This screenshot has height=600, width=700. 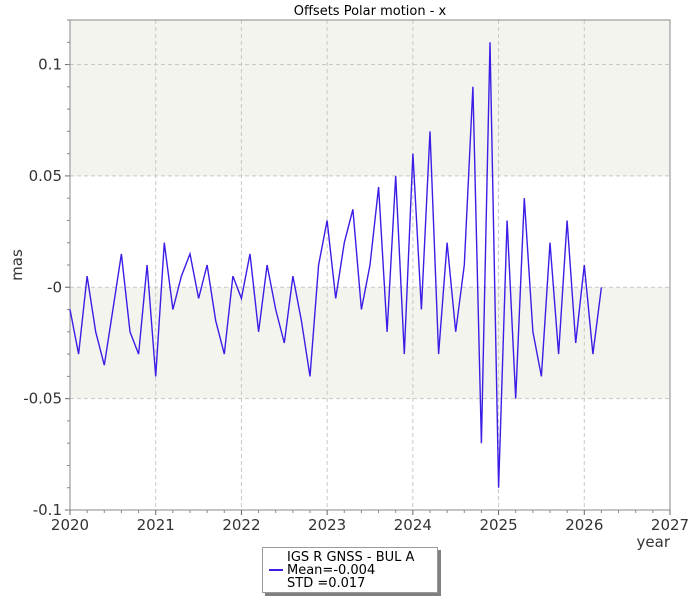 I want to click on y-tick-label: -0.05, so click(x=42, y=399).